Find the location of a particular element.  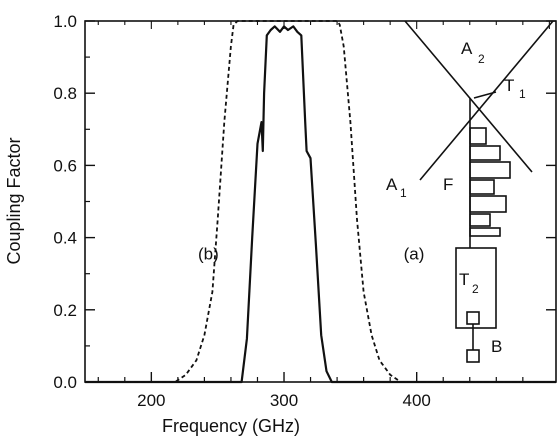

curve-annotation-label: (a) is located at coordinates (414, 253).